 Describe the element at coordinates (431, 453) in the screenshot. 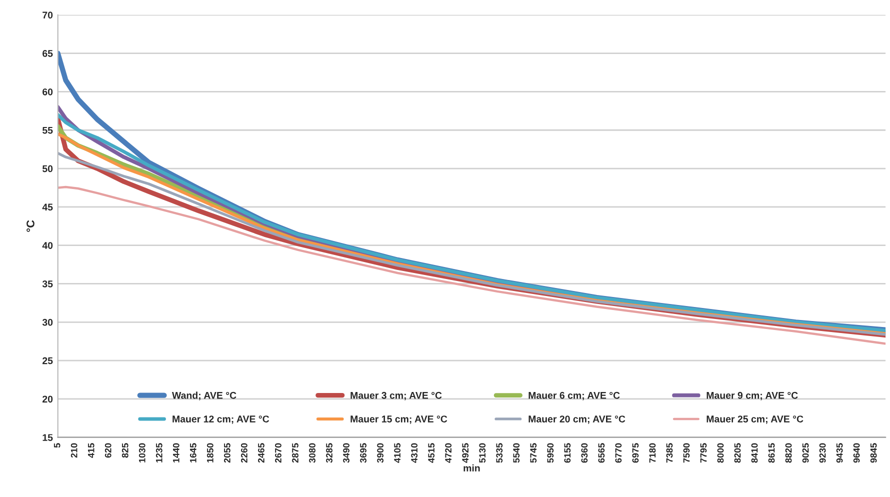

I see `x-tick-label: 4515` at that location.